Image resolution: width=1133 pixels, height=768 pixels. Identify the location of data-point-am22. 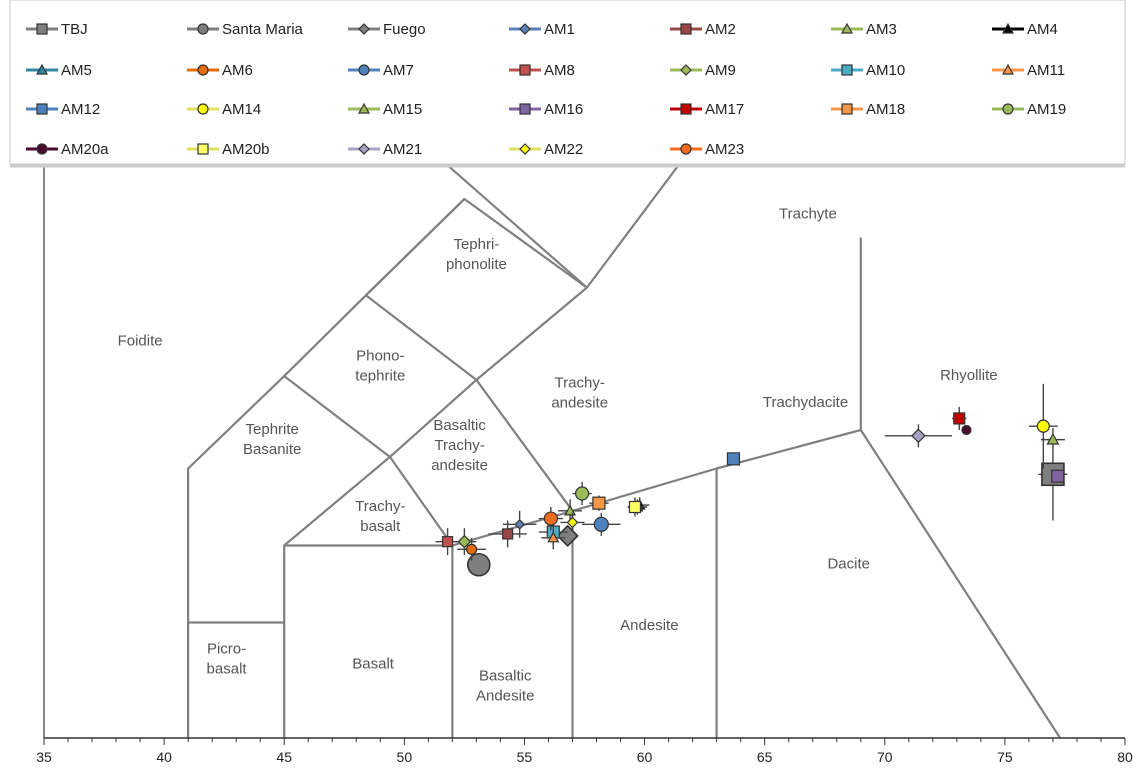
(572, 522).